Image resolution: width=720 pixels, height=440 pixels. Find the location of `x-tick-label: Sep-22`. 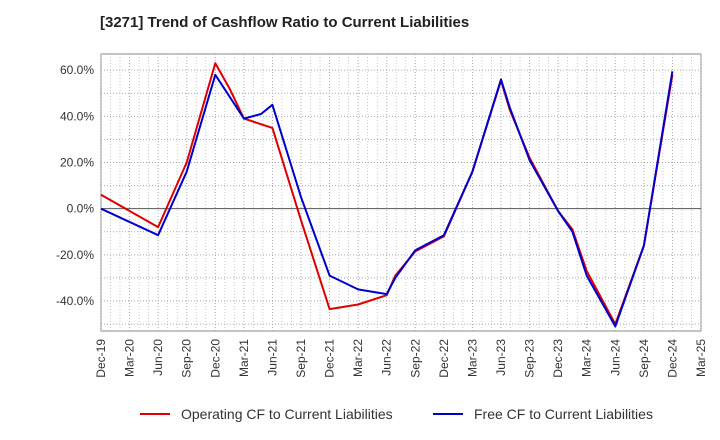

x-tick-label: Sep-22 is located at coordinates (415, 358).